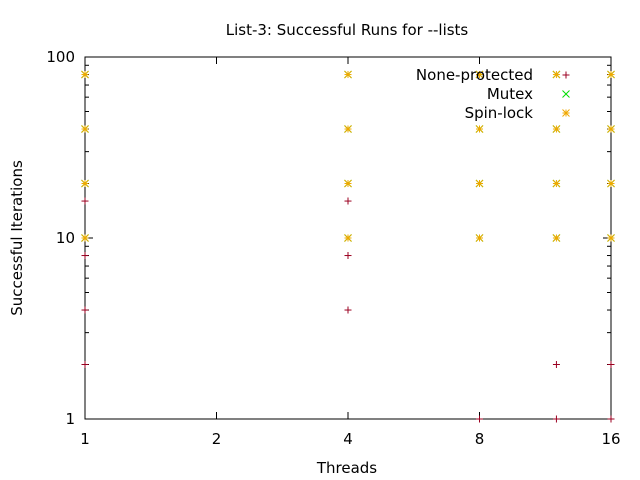 The height and width of the screenshot is (480, 640). Describe the element at coordinates (85, 439) in the screenshot. I see `x-tick-label: 1` at that location.